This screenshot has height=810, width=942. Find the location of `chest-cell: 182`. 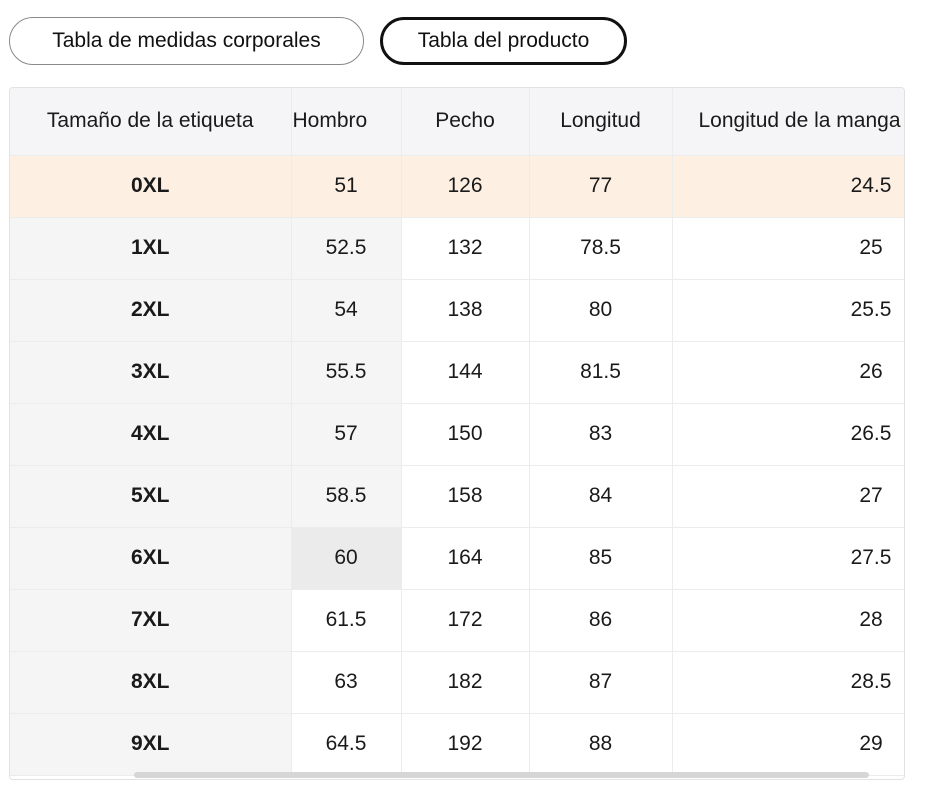

chest-cell: 182 is located at coordinates (465, 682).